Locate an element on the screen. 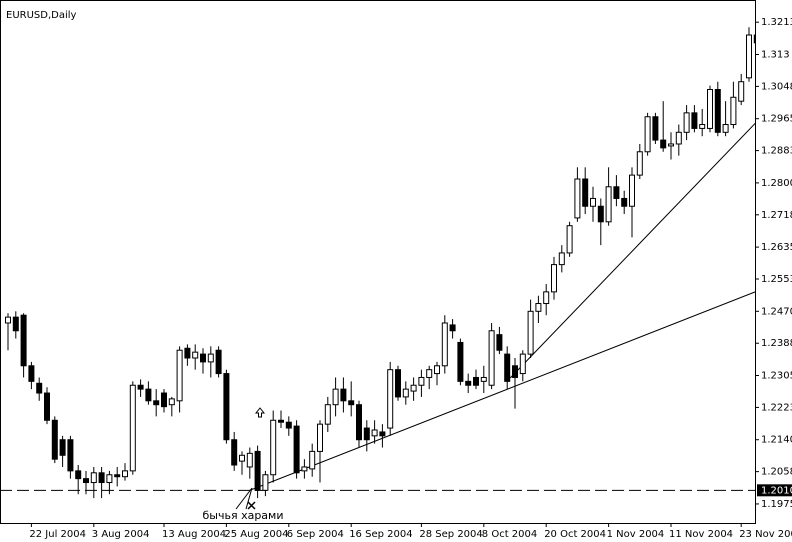 The image size is (792, 542). y-tick-label: 1.2470 is located at coordinates (776, 311).